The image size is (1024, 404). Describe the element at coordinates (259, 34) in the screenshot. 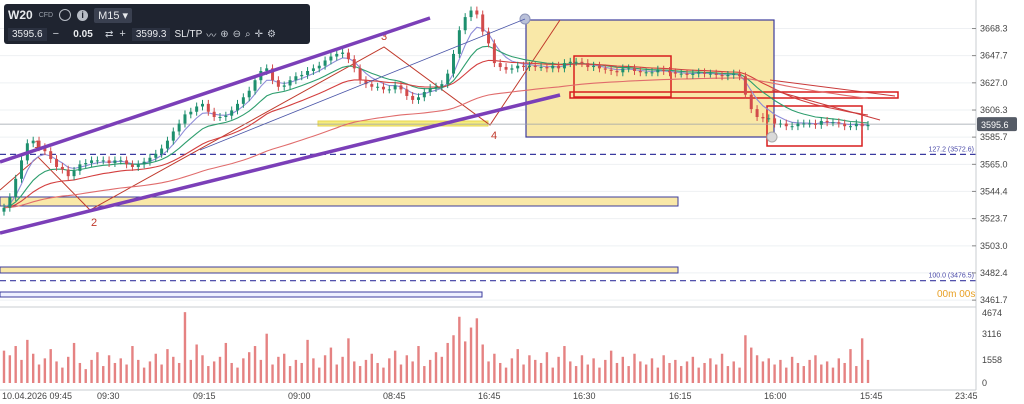

I see `crosshair-icon: ✛` at that location.